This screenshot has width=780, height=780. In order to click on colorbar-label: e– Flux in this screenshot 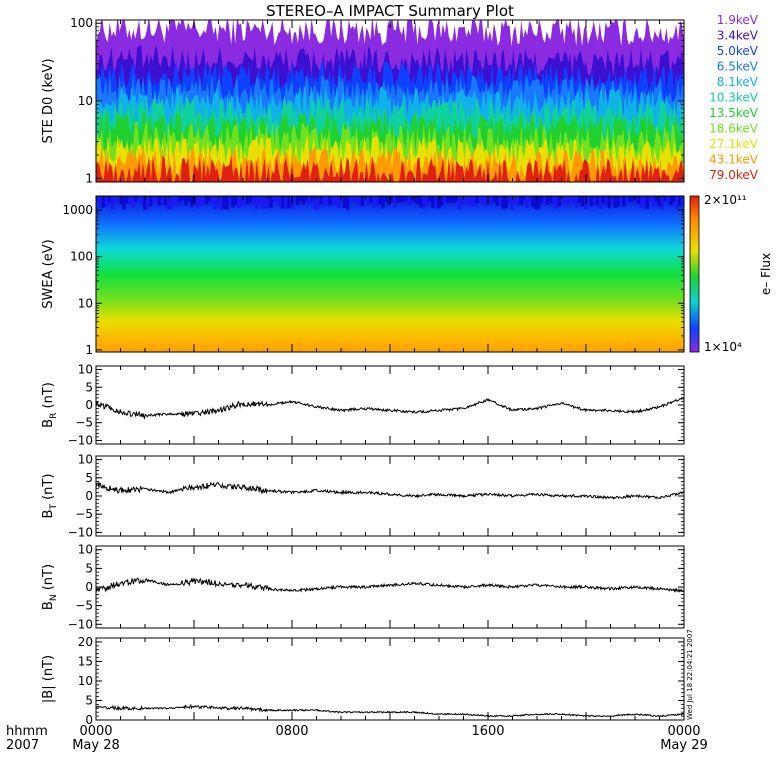, I will do `click(766, 274)`.